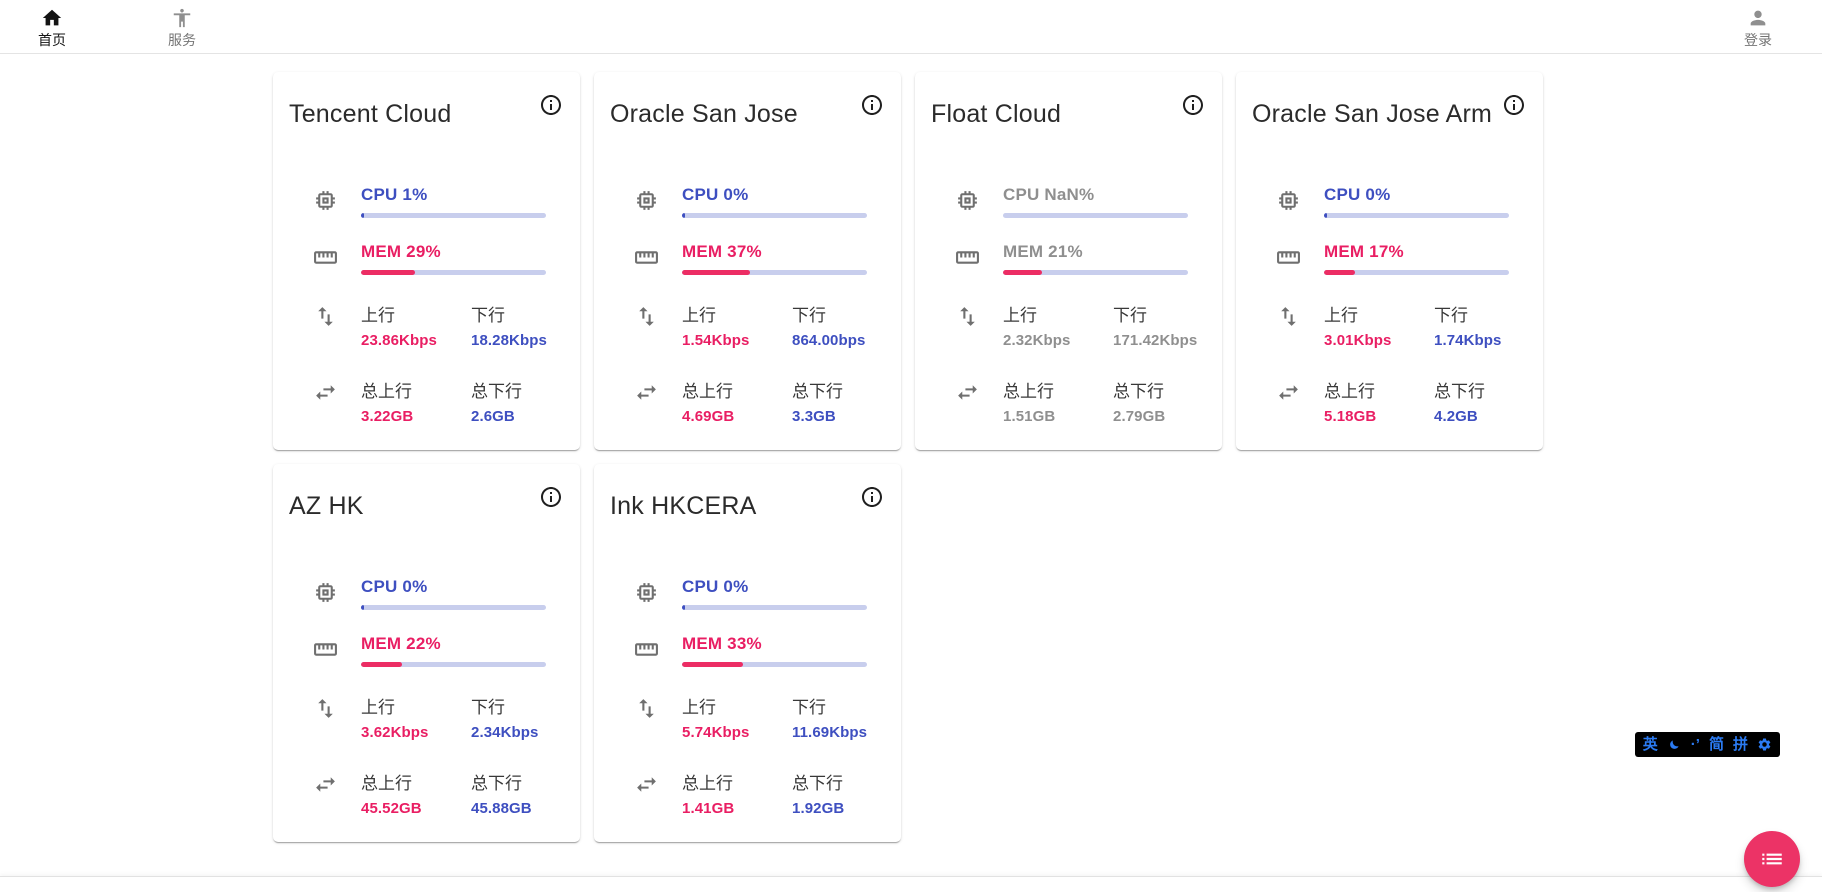 This screenshot has height=892, width=1822. Describe the element at coordinates (722, 643) in the screenshot. I see `mem-usage-label: MEM 33%` at that location.